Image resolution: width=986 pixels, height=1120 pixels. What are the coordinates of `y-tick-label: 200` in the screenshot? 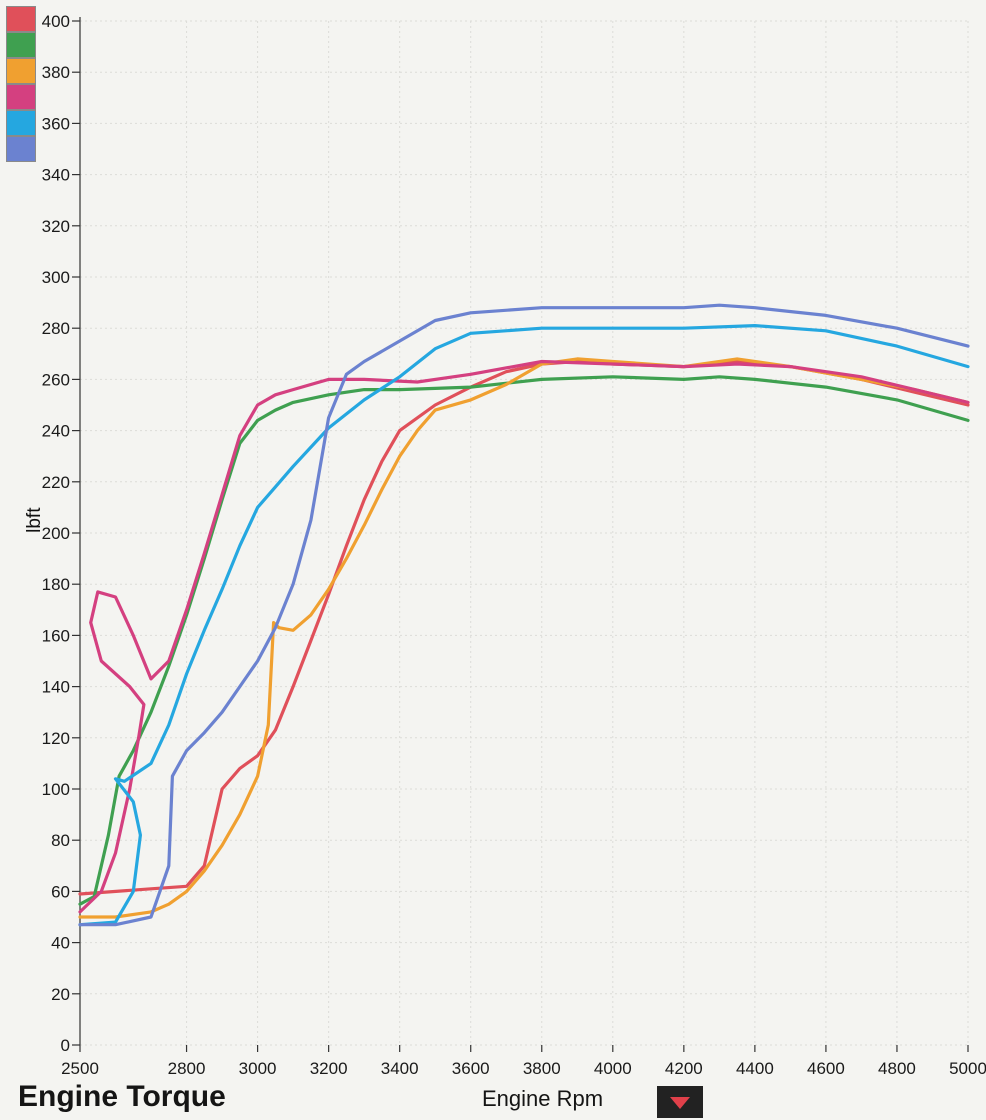 It's located at (56, 533).